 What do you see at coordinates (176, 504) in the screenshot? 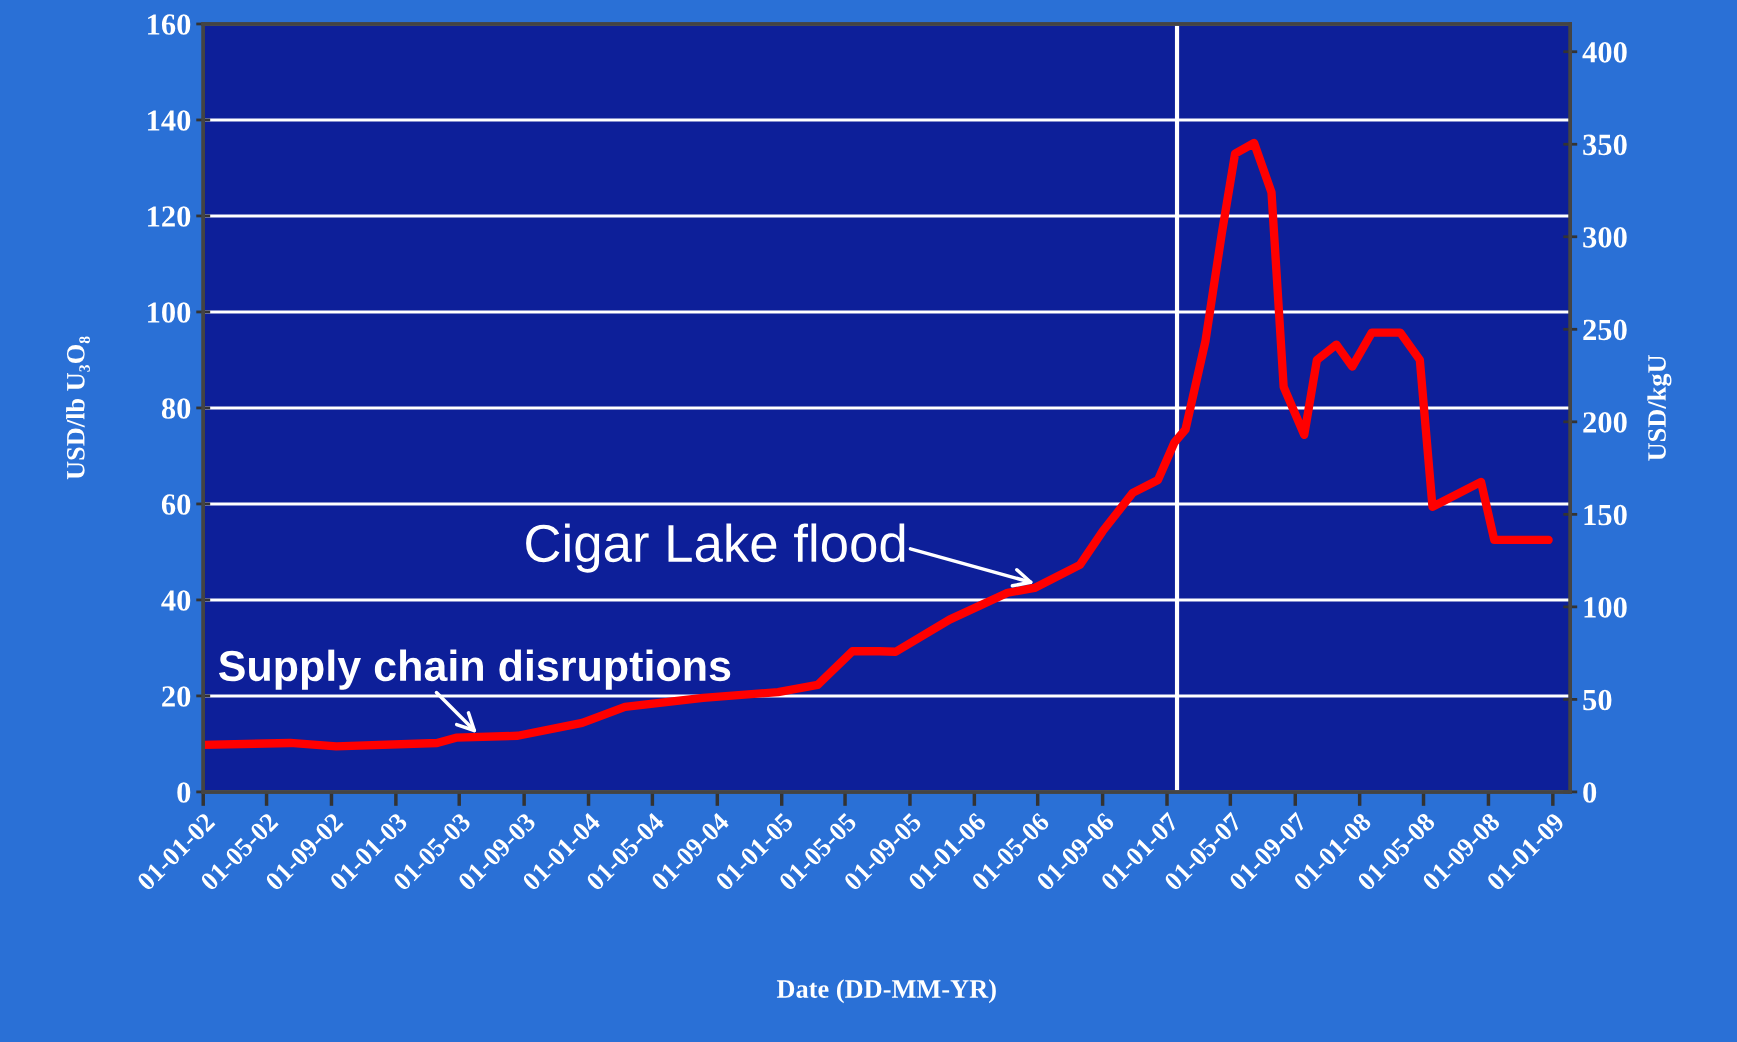
I see `y-tick-label: 60` at bounding box center [176, 504].